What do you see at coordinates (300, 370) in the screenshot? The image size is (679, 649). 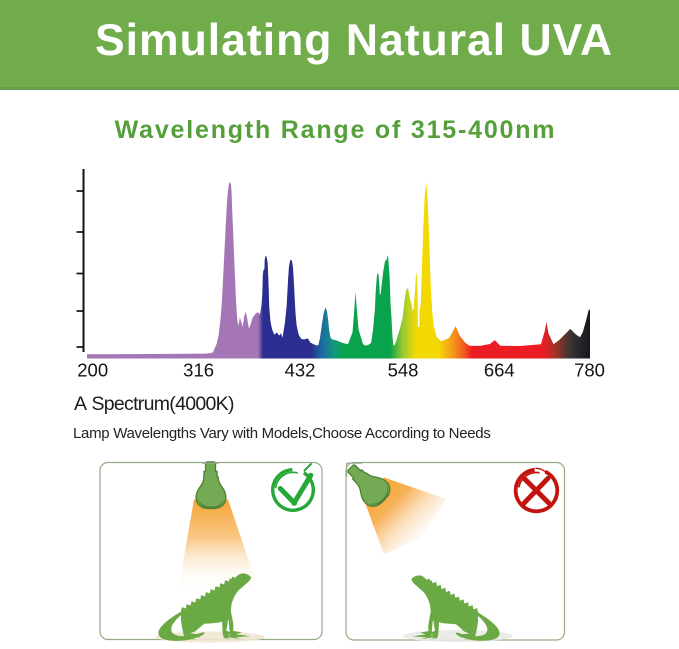 I see `svg-text: 432` at bounding box center [300, 370].